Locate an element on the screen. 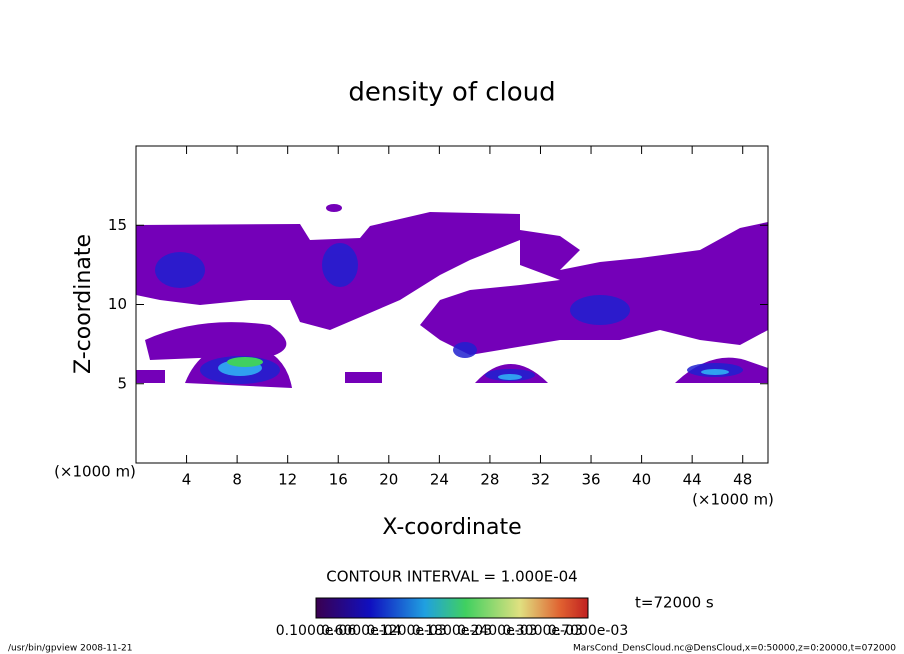 The image size is (904, 654). y-tick-label: 10 is located at coordinates (117, 304).